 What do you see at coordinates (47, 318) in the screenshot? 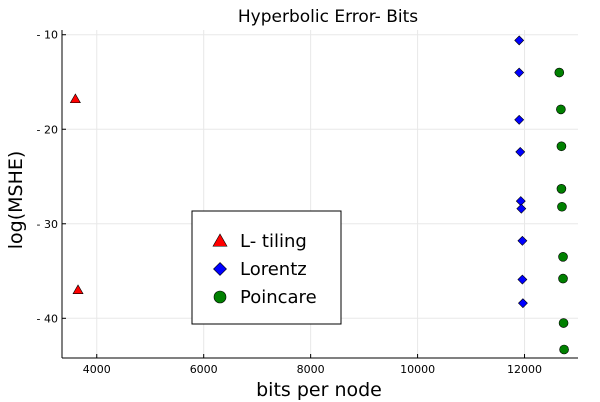
I see `y-tick-label: - 40` at bounding box center [47, 318].